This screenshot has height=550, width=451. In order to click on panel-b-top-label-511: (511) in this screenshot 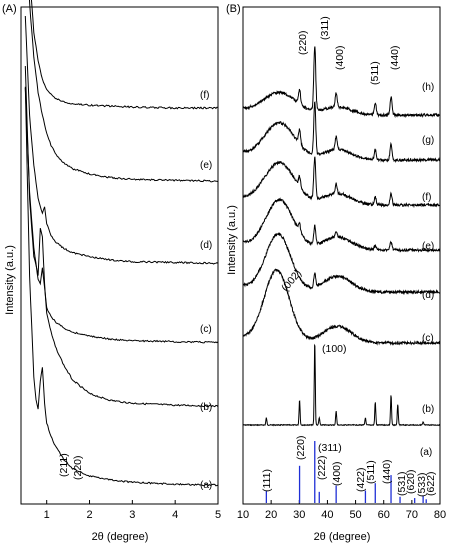, I will do `click(375, 73)`.